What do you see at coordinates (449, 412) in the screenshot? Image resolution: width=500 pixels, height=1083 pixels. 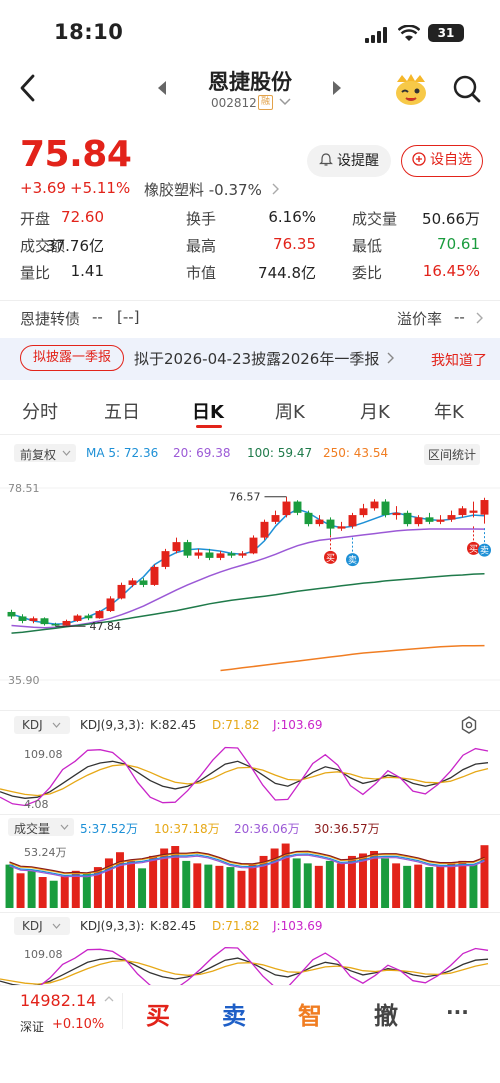 I see `tab-yearly-k: 年K` at bounding box center [449, 412].